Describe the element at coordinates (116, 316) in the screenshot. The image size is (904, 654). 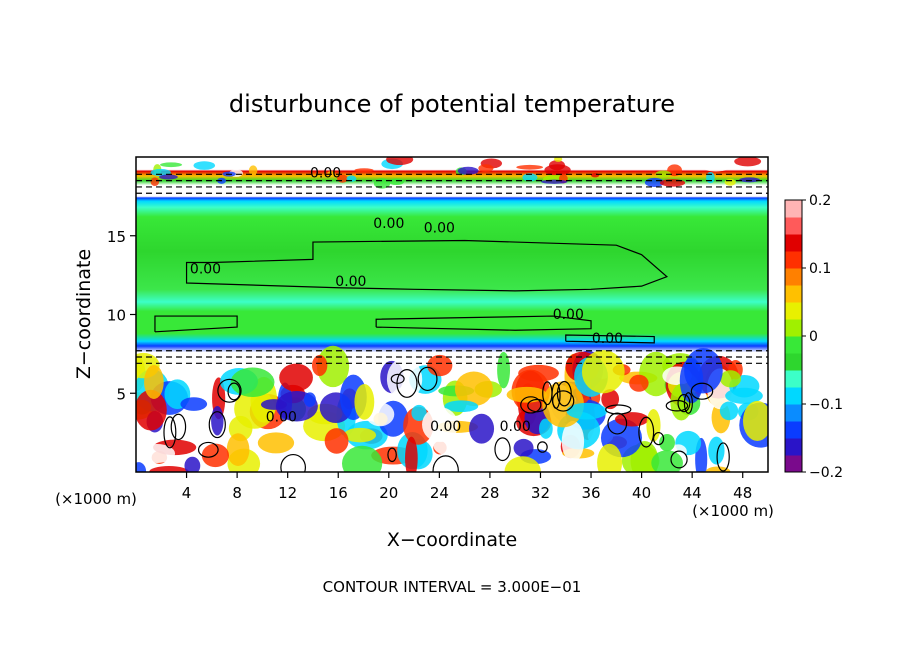
I see `y-tick-label: 10` at that location.